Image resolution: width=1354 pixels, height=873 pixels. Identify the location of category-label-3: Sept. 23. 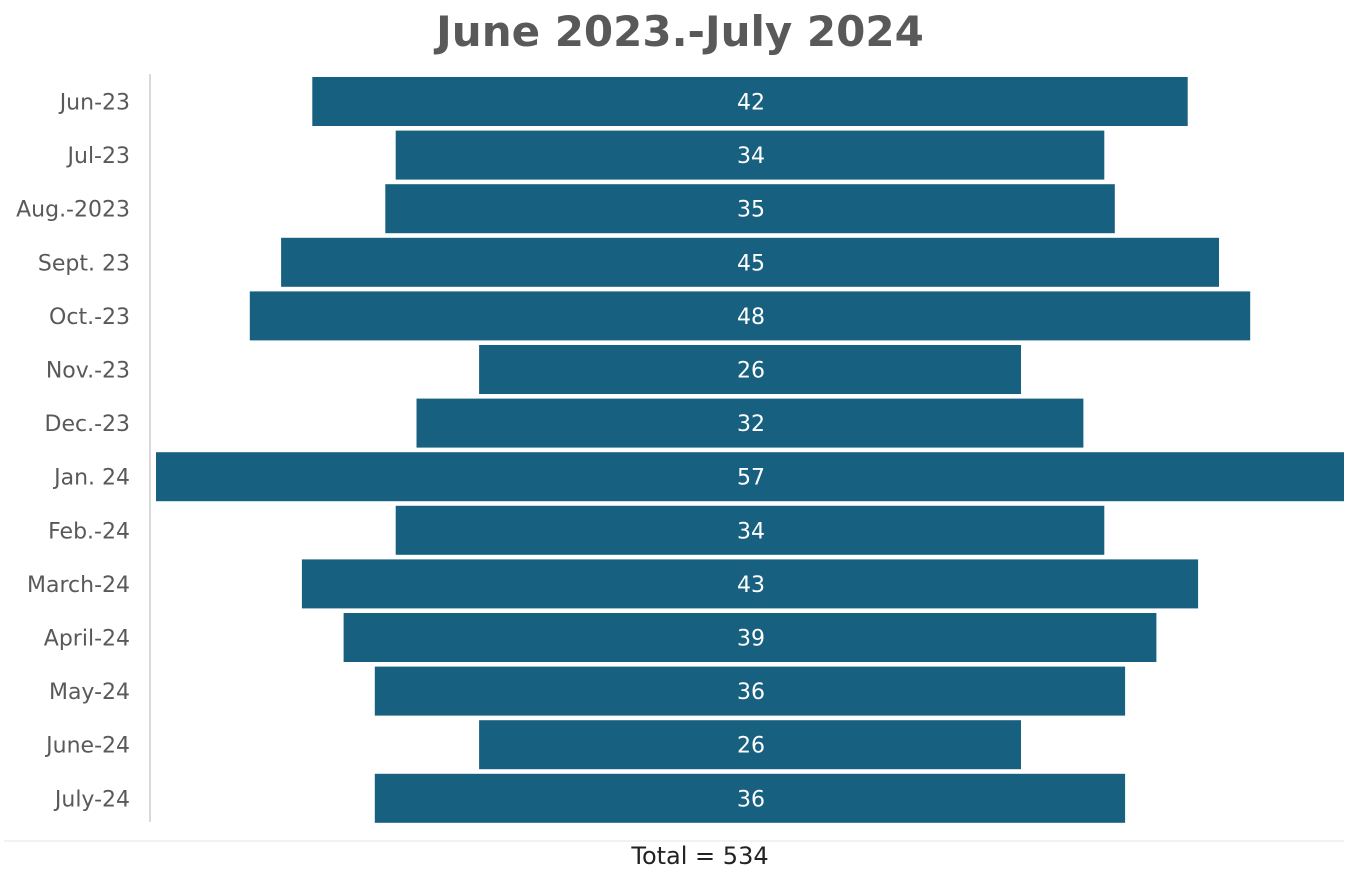
(84, 263).